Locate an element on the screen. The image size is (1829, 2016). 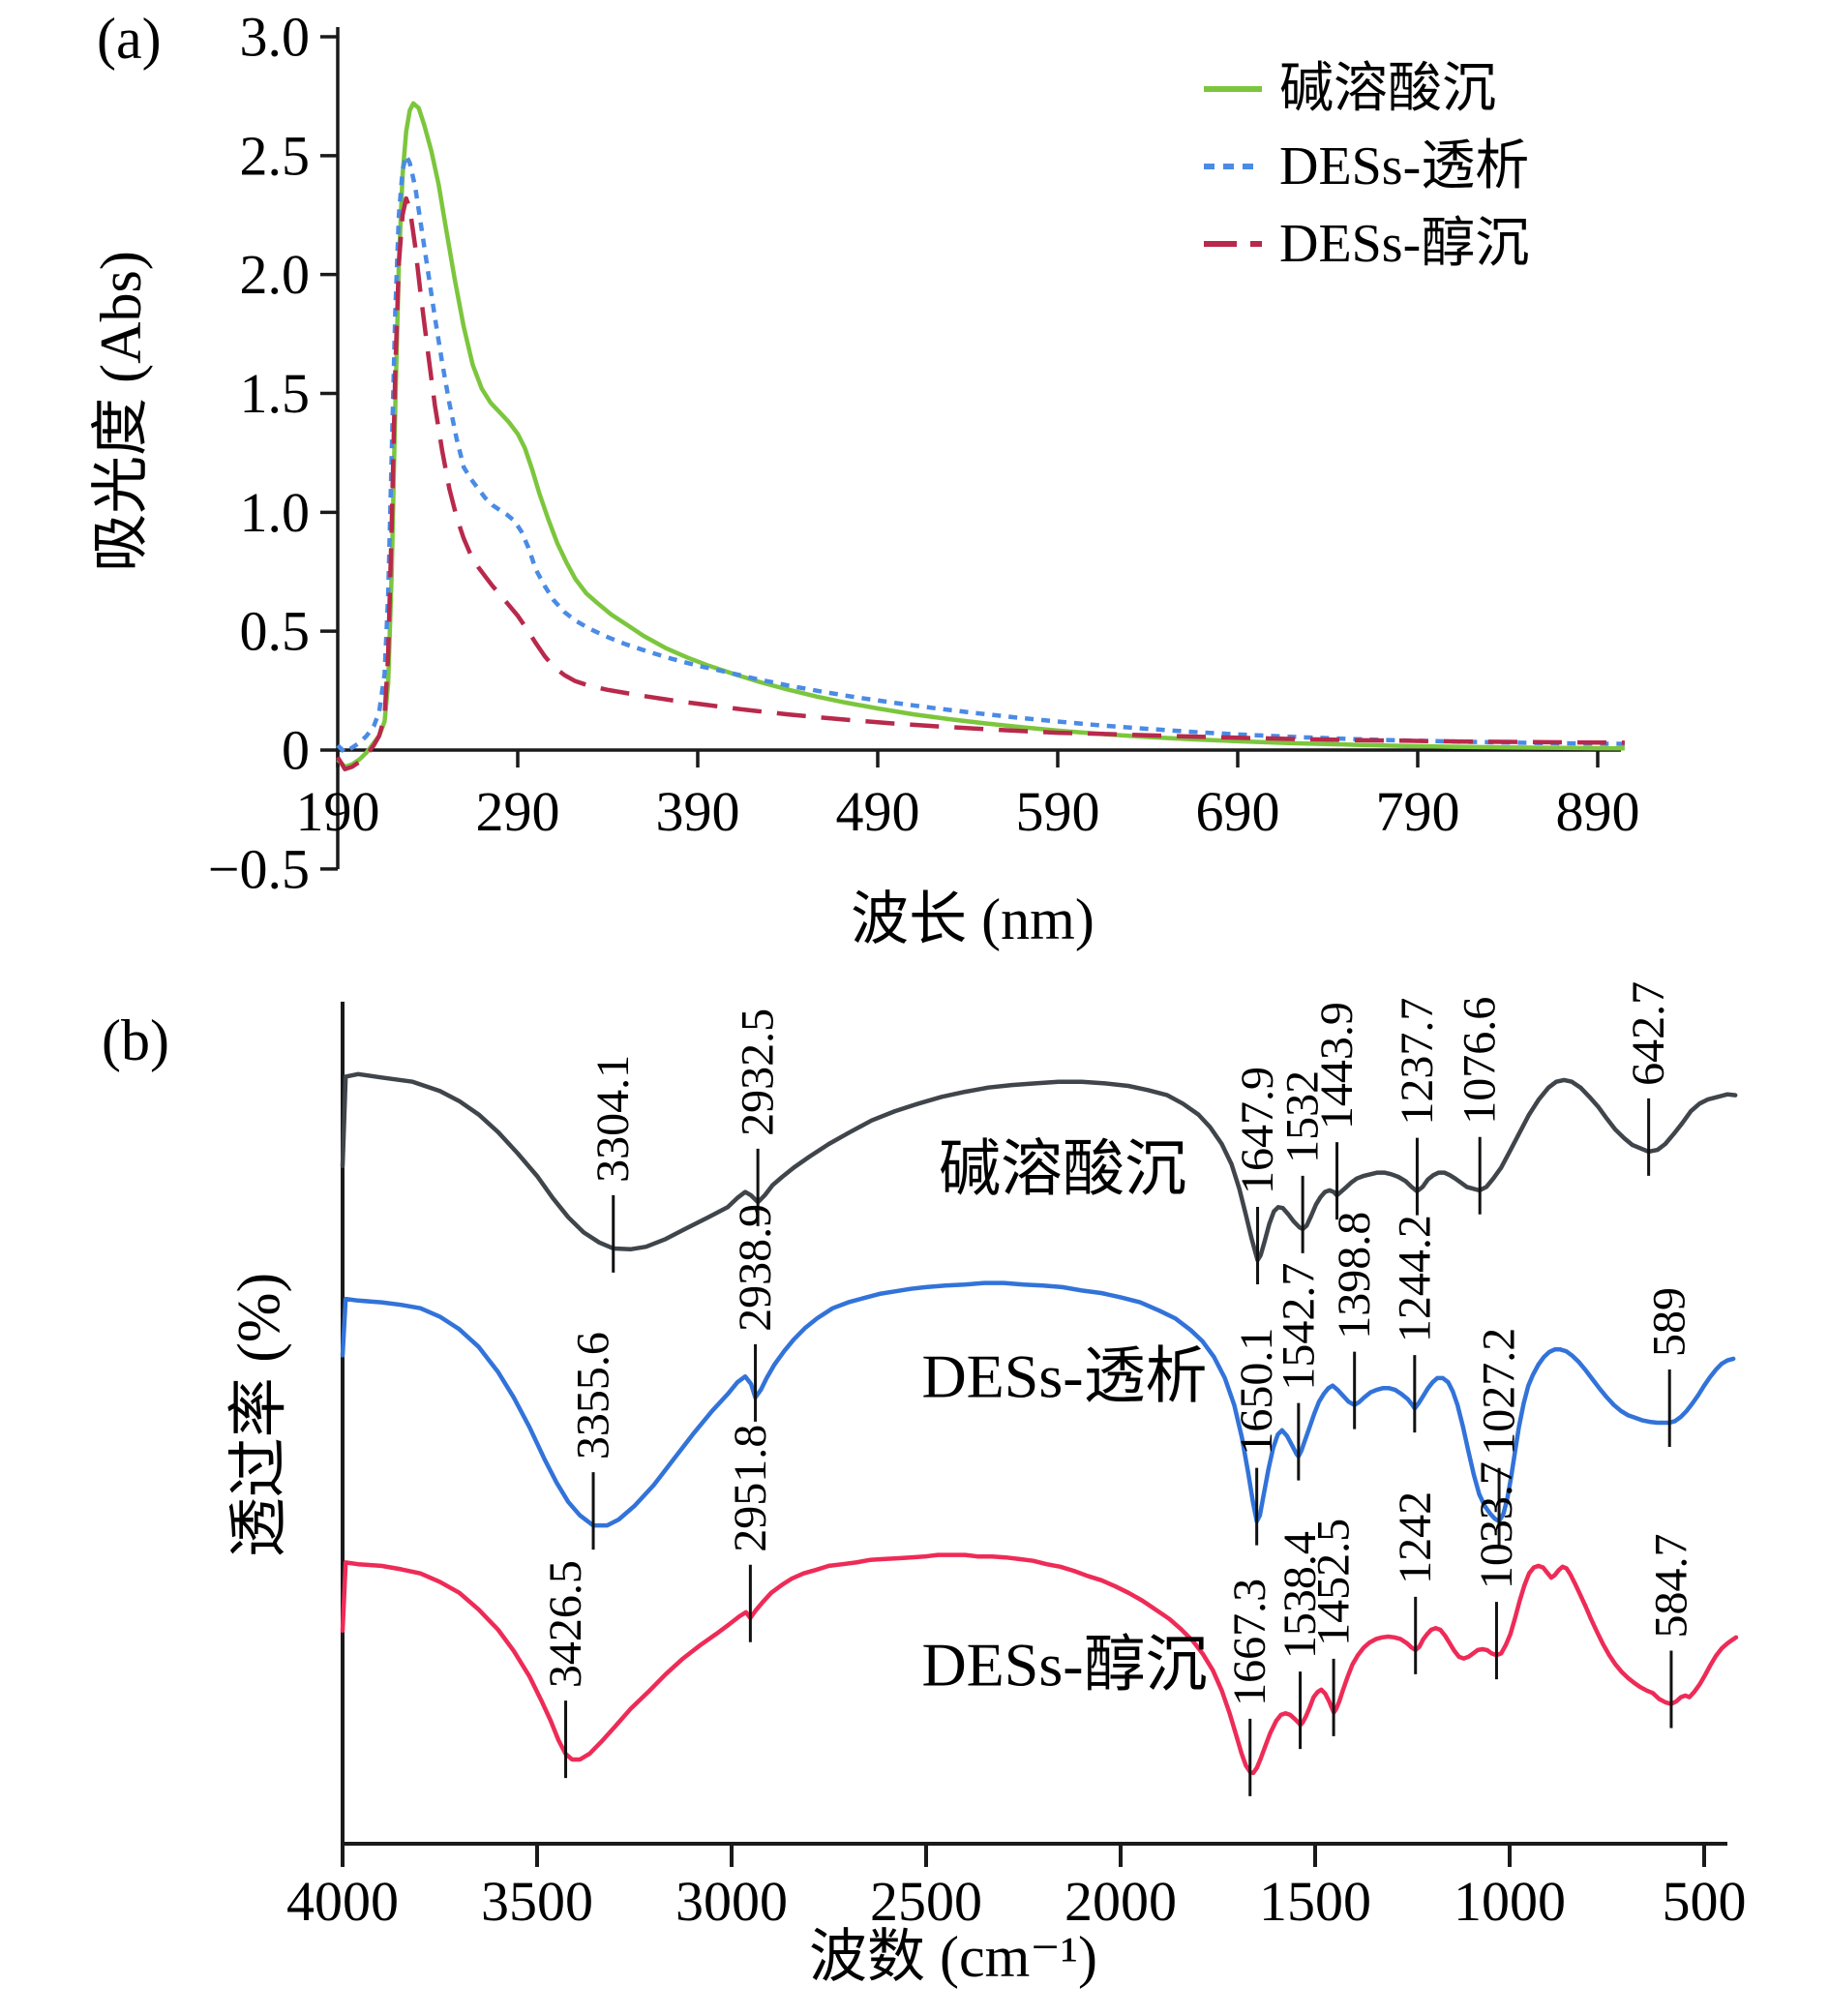
panel-a-x-tick-label: 190 is located at coordinates (338, 811).